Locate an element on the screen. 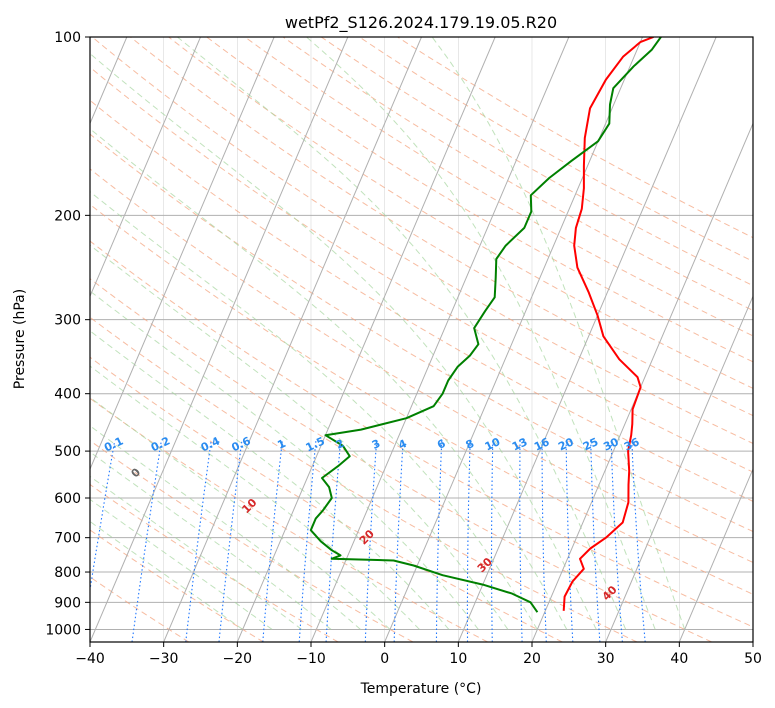 The image size is (775, 708). y-tick-label: 400 is located at coordinates (67, 395).